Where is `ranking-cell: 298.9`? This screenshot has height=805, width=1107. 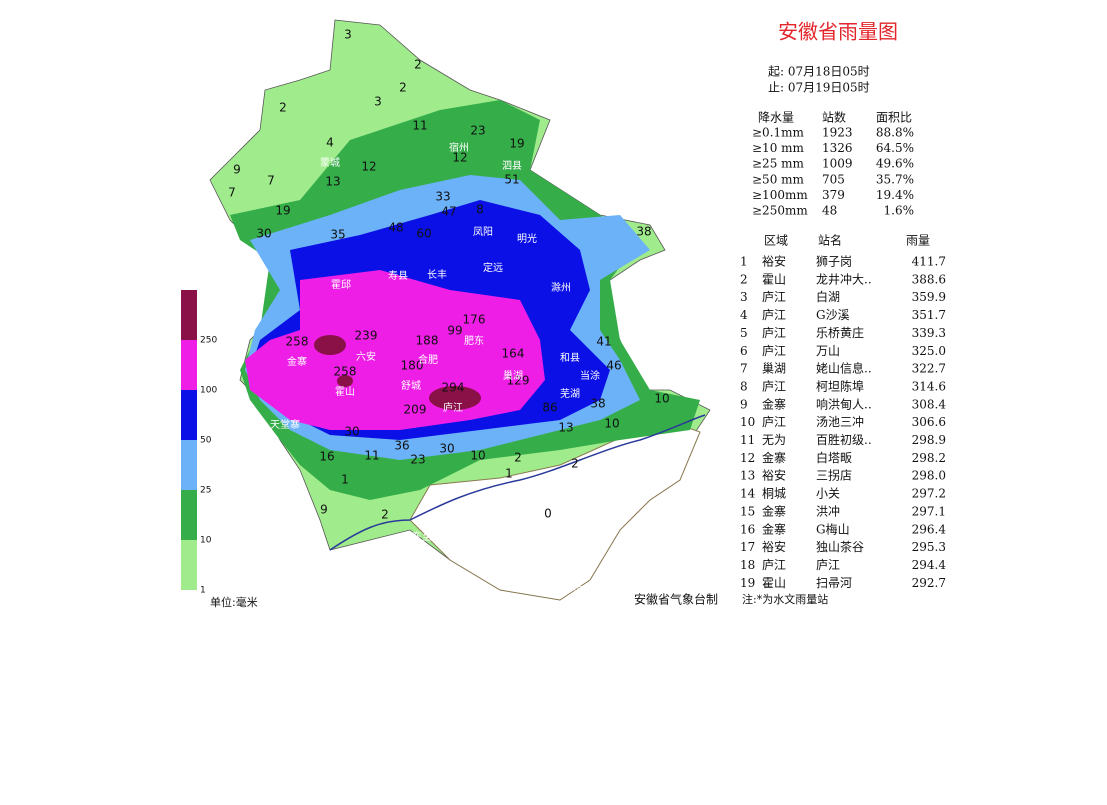
ranking-cell: 298.9 is located at coordinates (929, 440).